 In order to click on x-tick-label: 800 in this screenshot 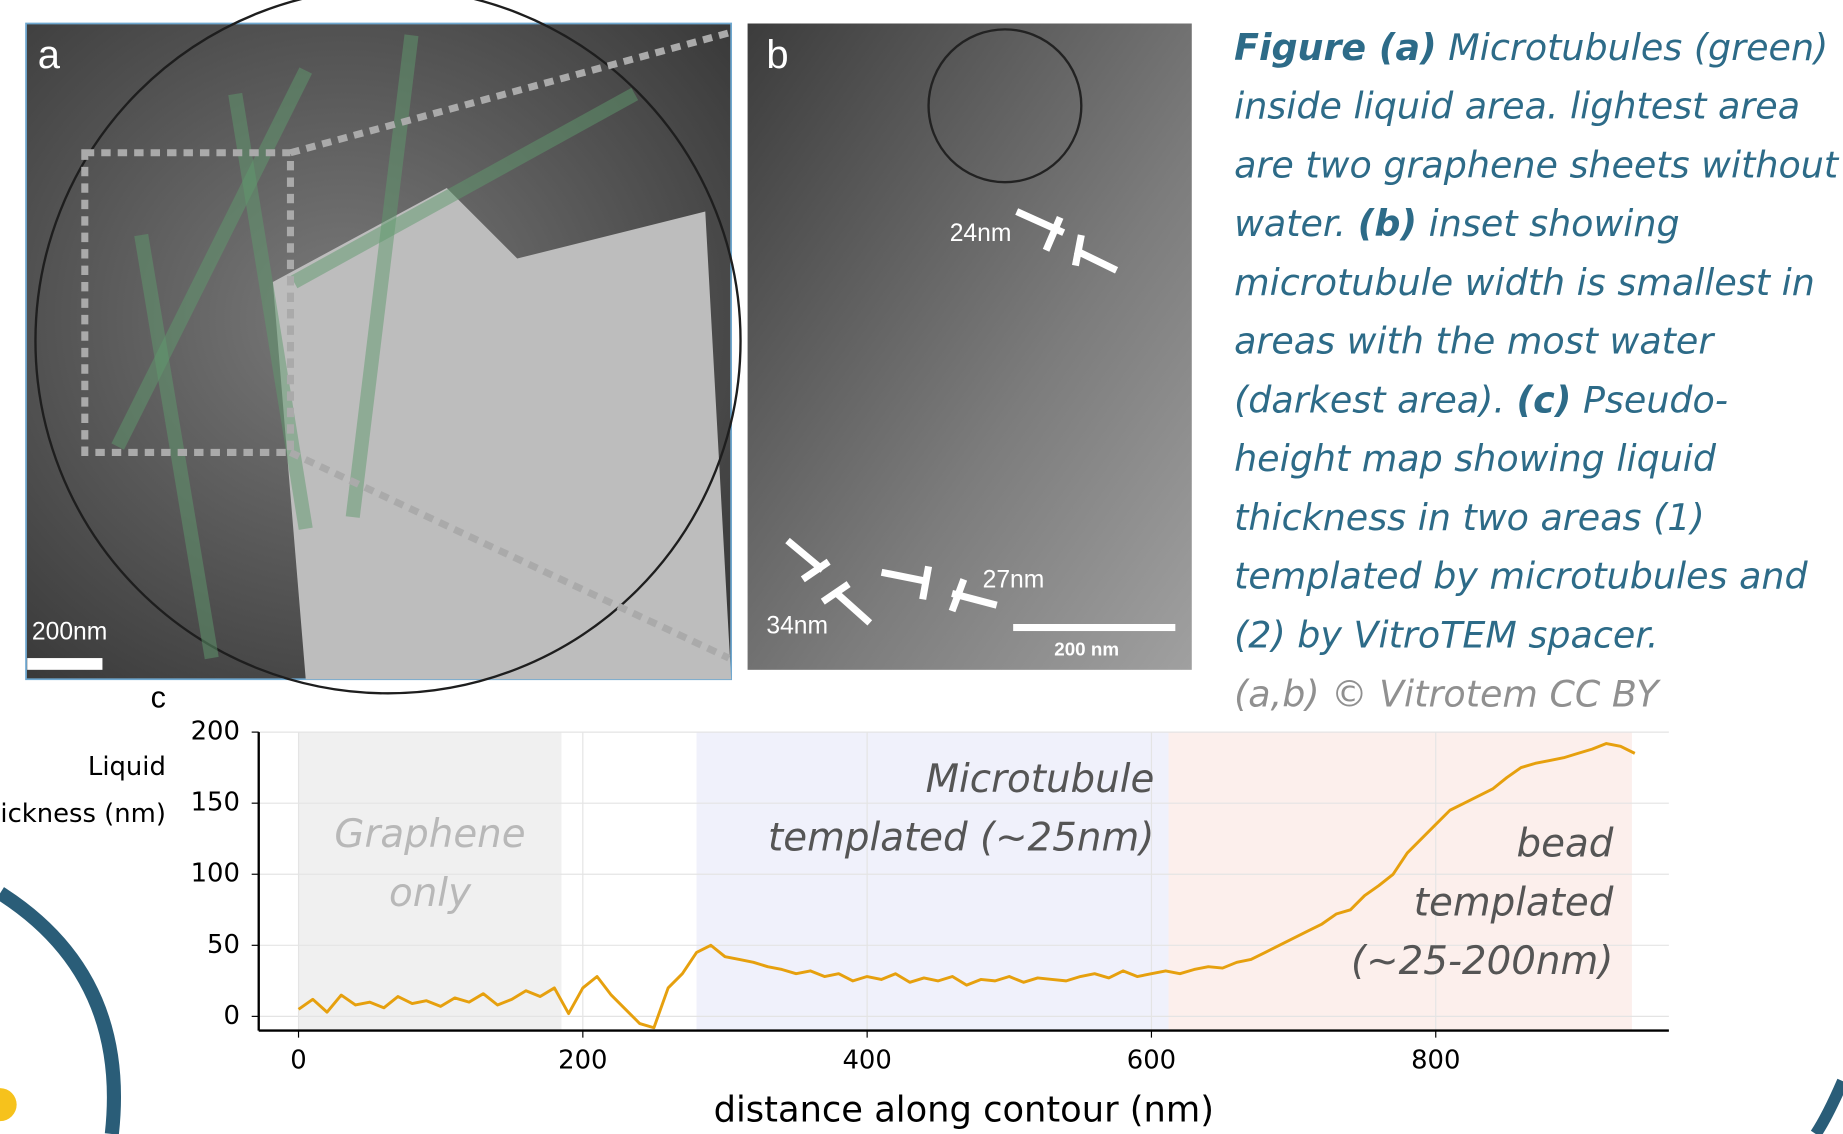, I will do `click(1435, 1061)`.